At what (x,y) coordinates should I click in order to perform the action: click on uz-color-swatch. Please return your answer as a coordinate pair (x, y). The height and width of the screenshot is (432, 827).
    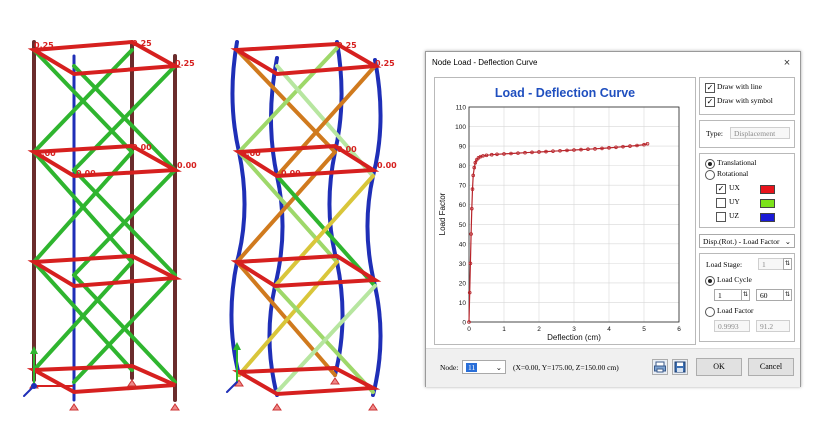
    Looking at the image, I should click on (767, 217).